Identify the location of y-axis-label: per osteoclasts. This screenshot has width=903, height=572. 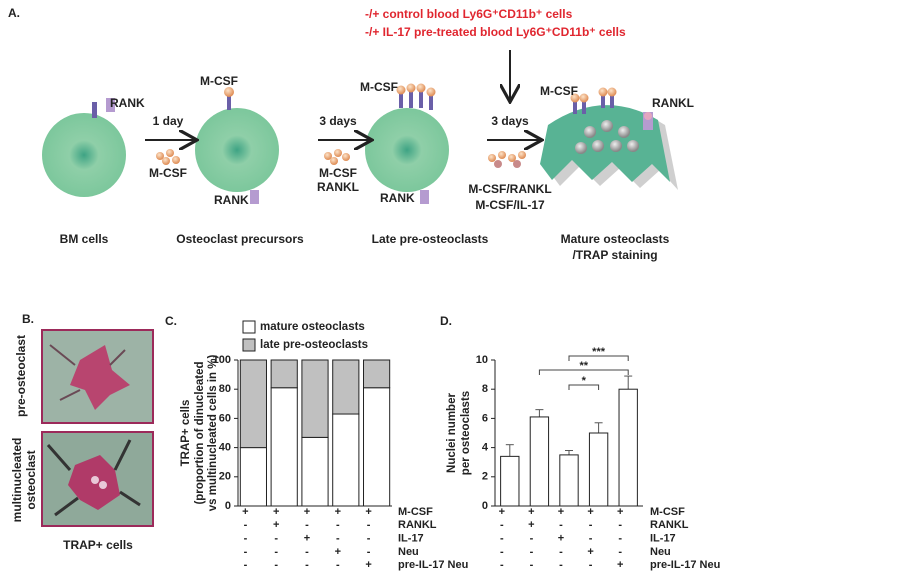
(466, 433).